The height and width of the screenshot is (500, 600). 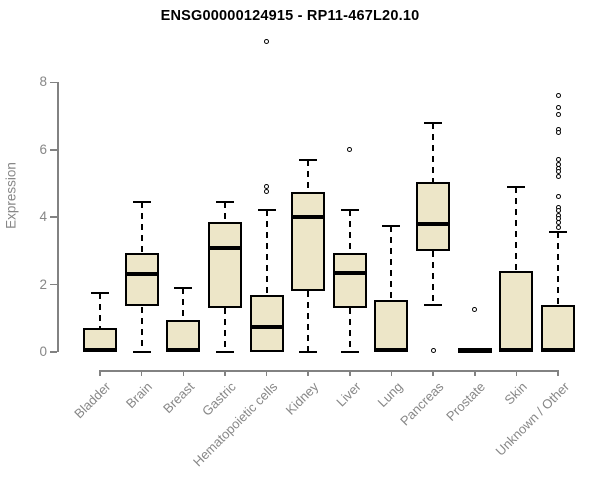 I want to click on upper-whisker-cap-hematopoietic-cells, so click(x=266, y=210).